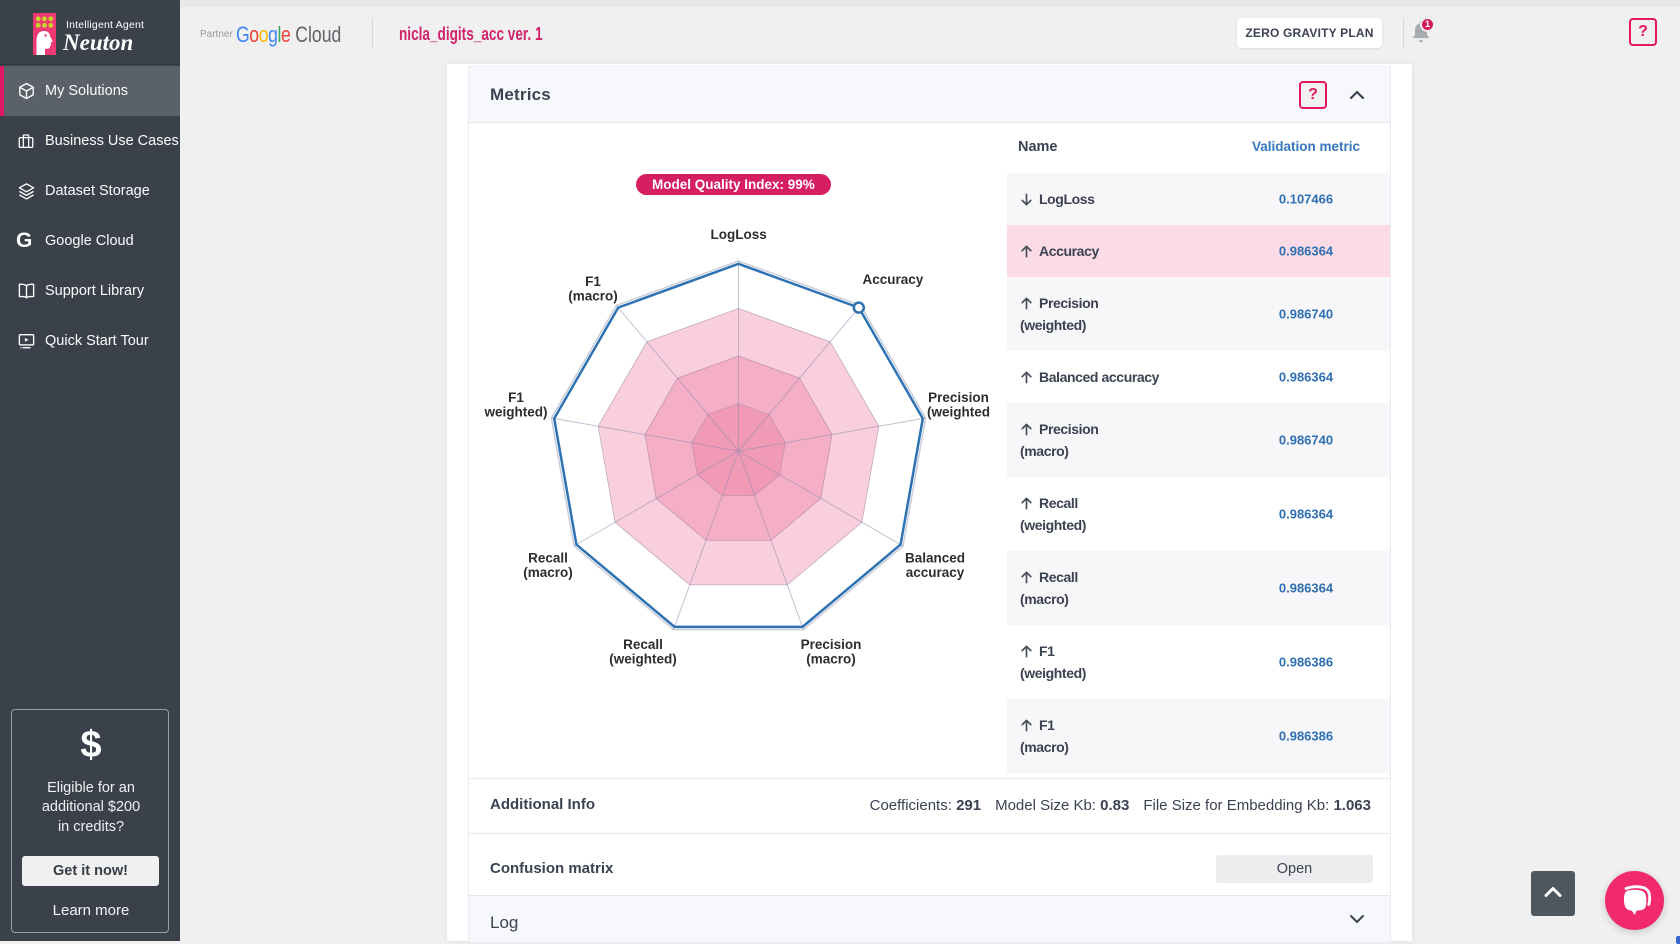  I want to click on svg-text: LogLoss, so click(738, 234).